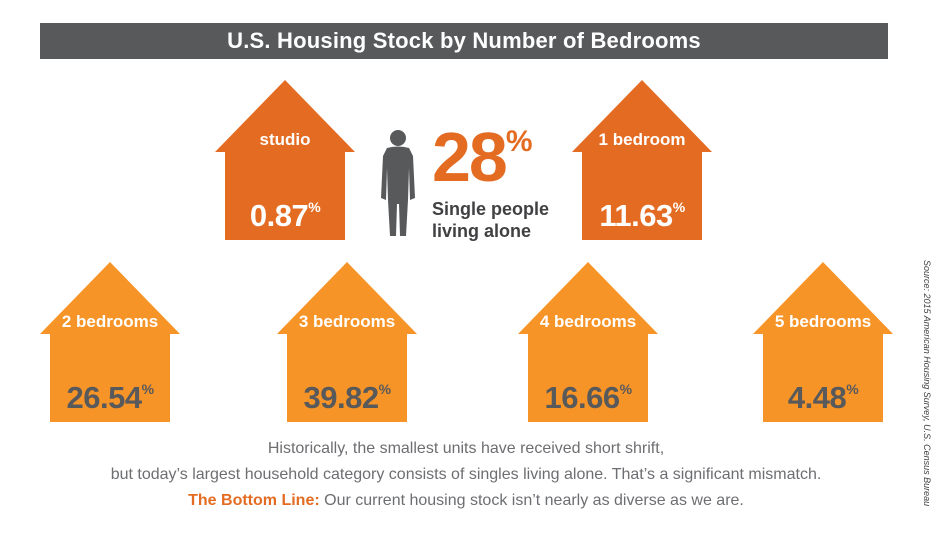 The height and width of the screenshot is (543, 932). What do you see at coordinates (588, 342) in the screenshot?
I see `house-4-bedrooms: 4 bedrooms 16.66%` at bounding box center [588, 342].